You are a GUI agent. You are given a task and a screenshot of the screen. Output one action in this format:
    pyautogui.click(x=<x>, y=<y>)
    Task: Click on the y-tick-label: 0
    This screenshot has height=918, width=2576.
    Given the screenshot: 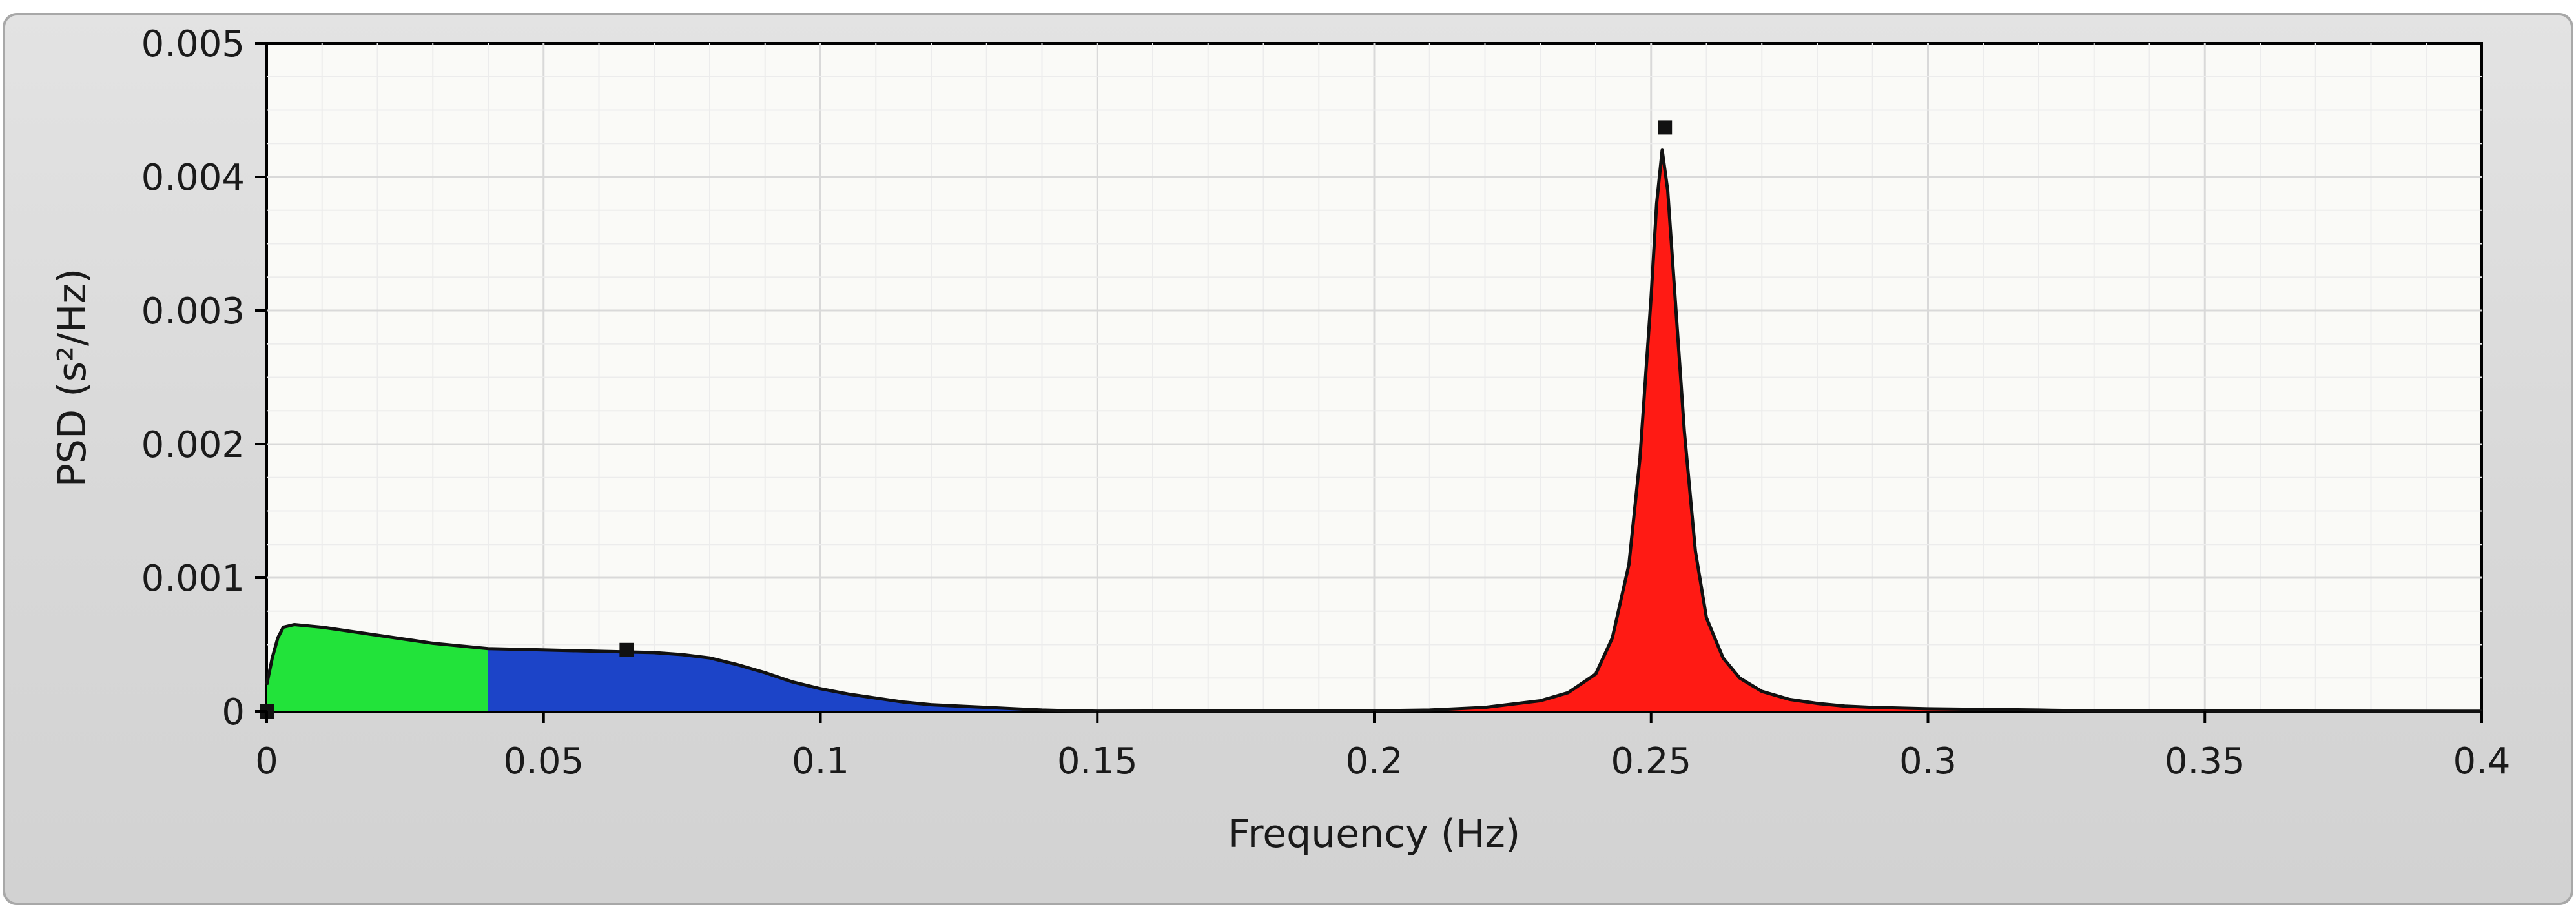 What is the action you would take?
    pyautogui.click(x=233, y=712)
    